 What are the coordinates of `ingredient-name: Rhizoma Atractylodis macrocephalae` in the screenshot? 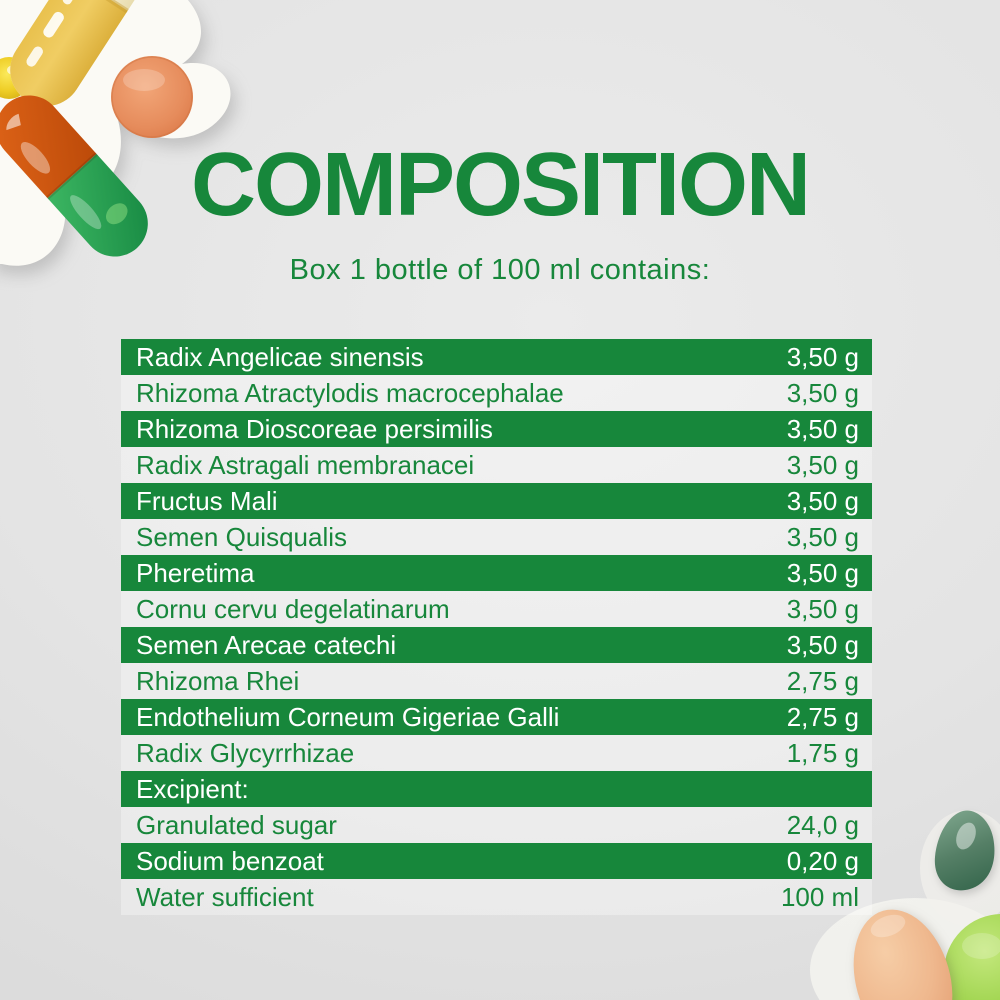 It's located at (350, 392).